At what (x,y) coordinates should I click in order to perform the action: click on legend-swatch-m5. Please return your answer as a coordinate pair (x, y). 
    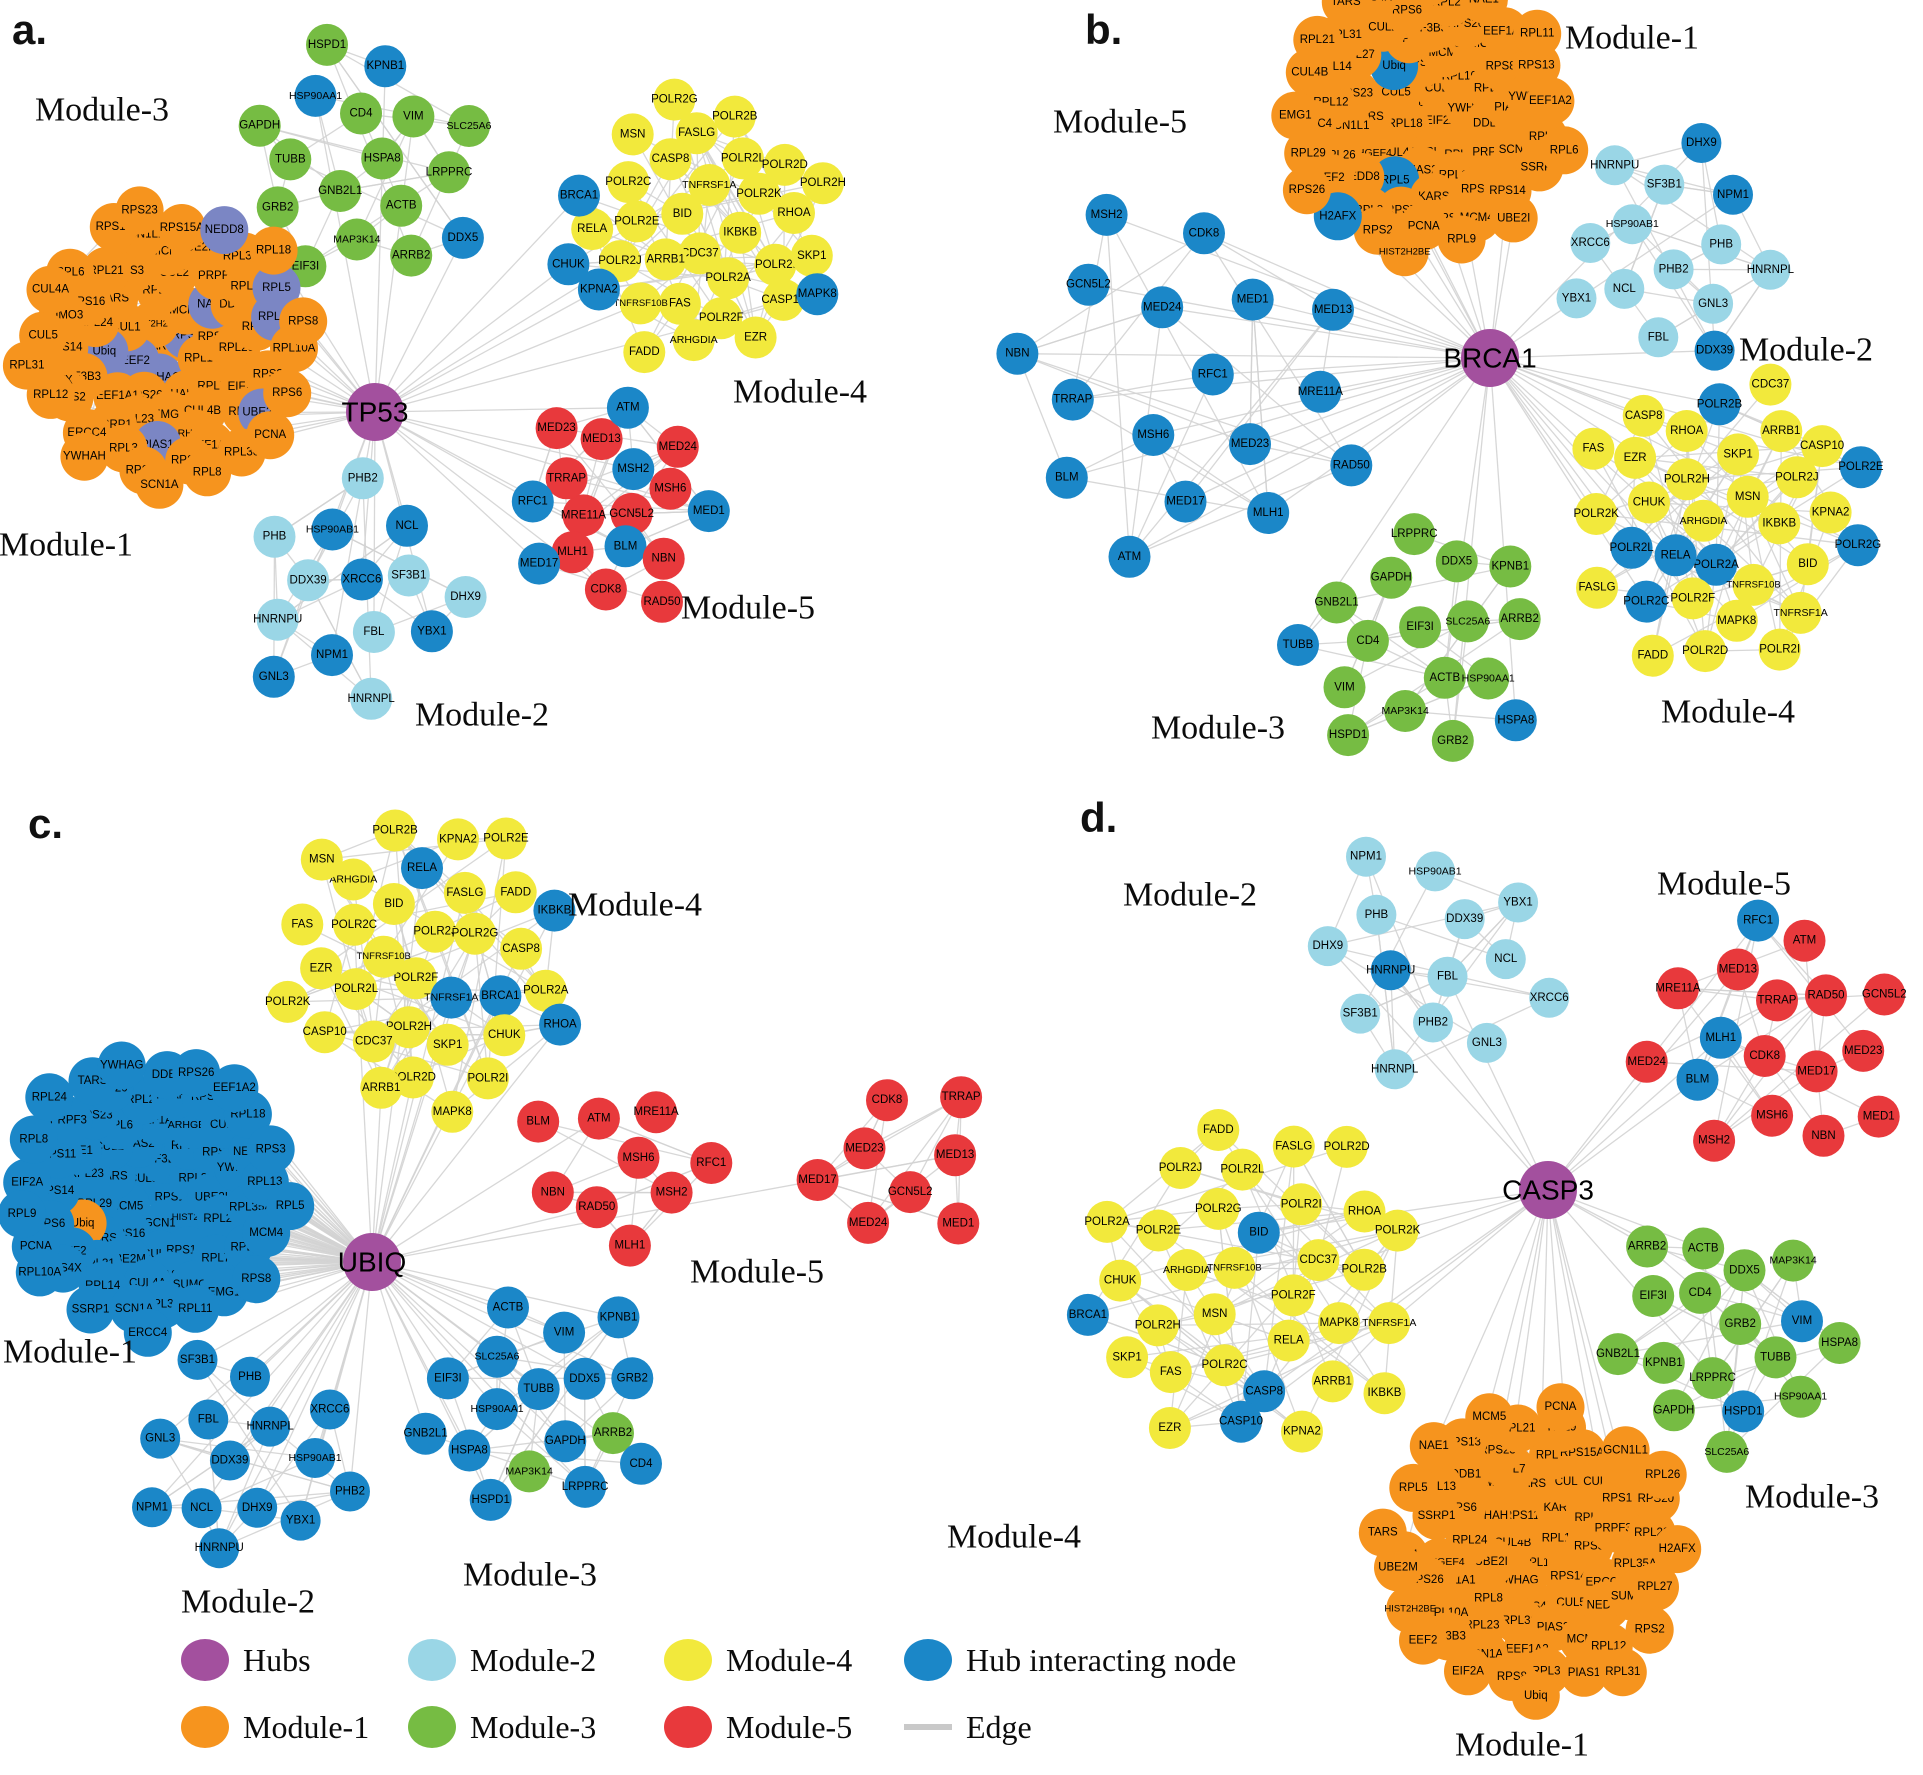
    Looking at the image, I should click on (688, 1727).